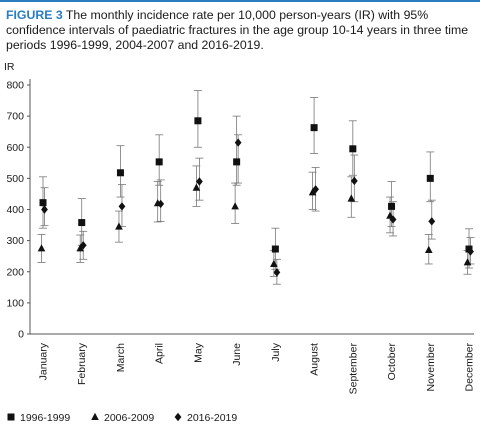  What do you see at coordinates (15, 148) in the screenshot?
I see `y-tick-label: 600` at bounding box center [15, 148].